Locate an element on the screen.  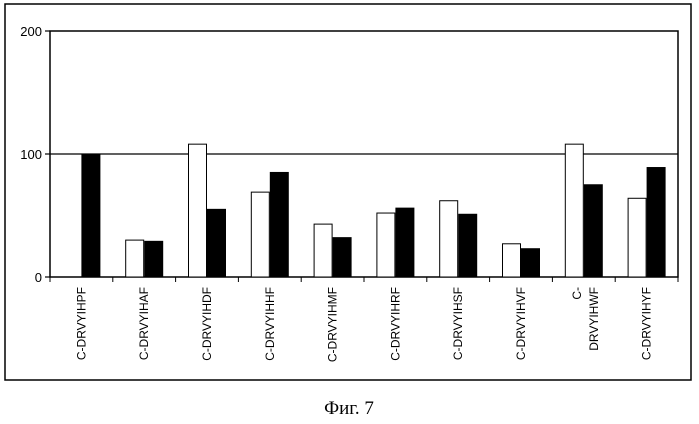
x-tick-label-6: C-DRVYIHSF is located at coordinates (458, 323).